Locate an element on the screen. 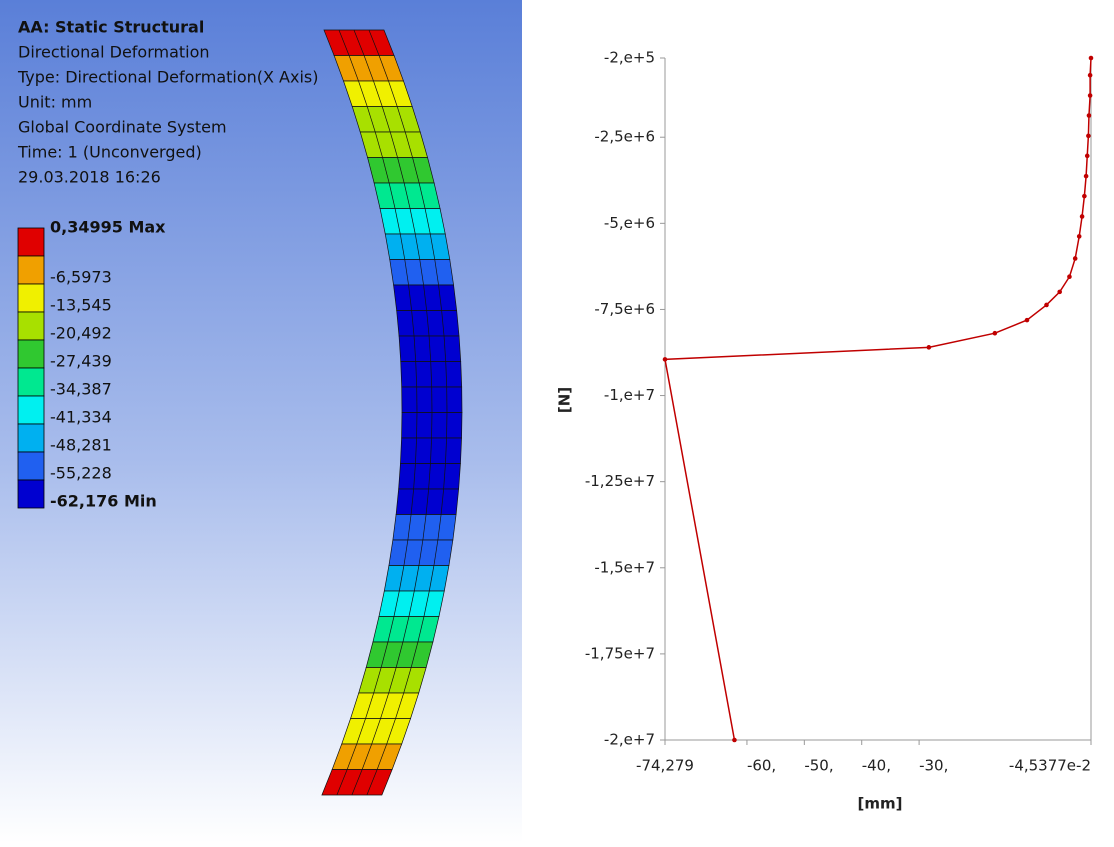 Image resolution: width=1114 pixels, height=847 pixels. y-tick-label: -7,5e+6 is located at coordinates (624, 309).